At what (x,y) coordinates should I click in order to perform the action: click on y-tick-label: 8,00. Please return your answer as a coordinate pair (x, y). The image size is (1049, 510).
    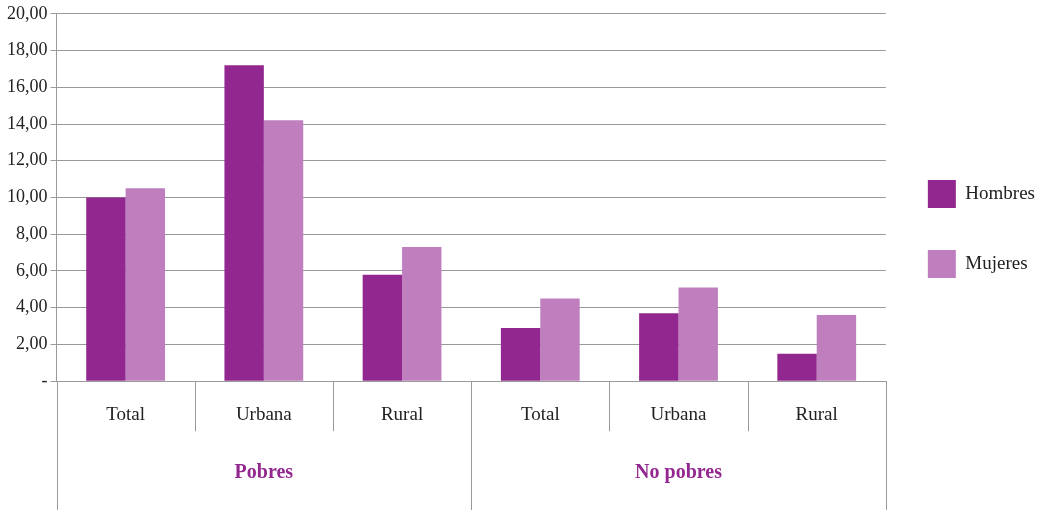
    Looking at the image, I should click on (32, 232).